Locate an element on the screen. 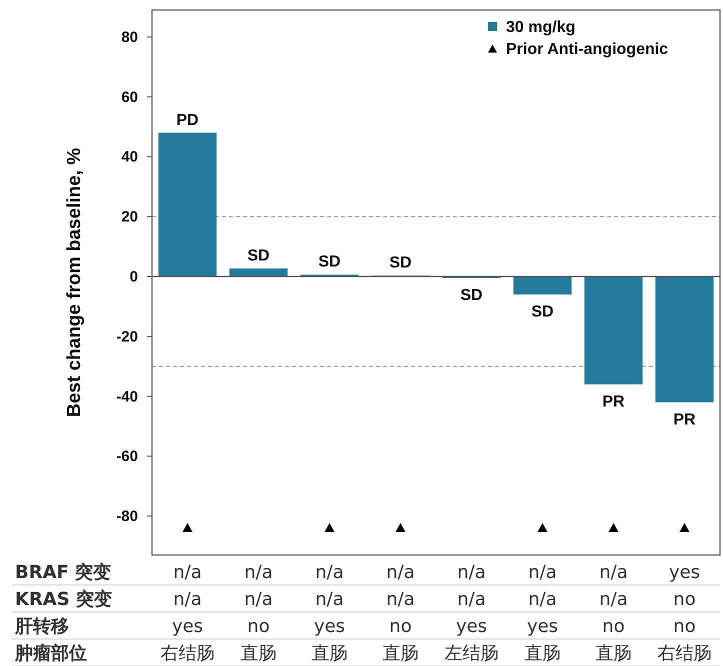  legend-label: Prior Anti-angiogenic is located at coordinates (587, 49).